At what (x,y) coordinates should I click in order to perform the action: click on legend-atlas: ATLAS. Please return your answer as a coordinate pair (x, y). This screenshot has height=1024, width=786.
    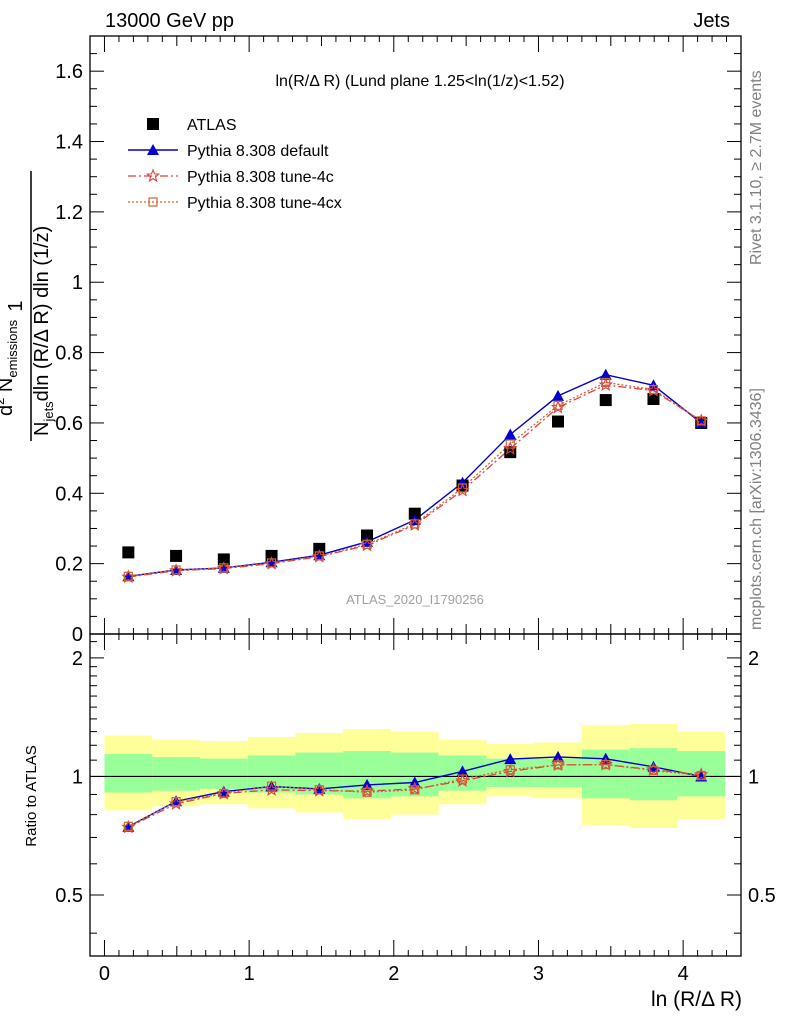
    Looking at the image, I should click on (212, 125).